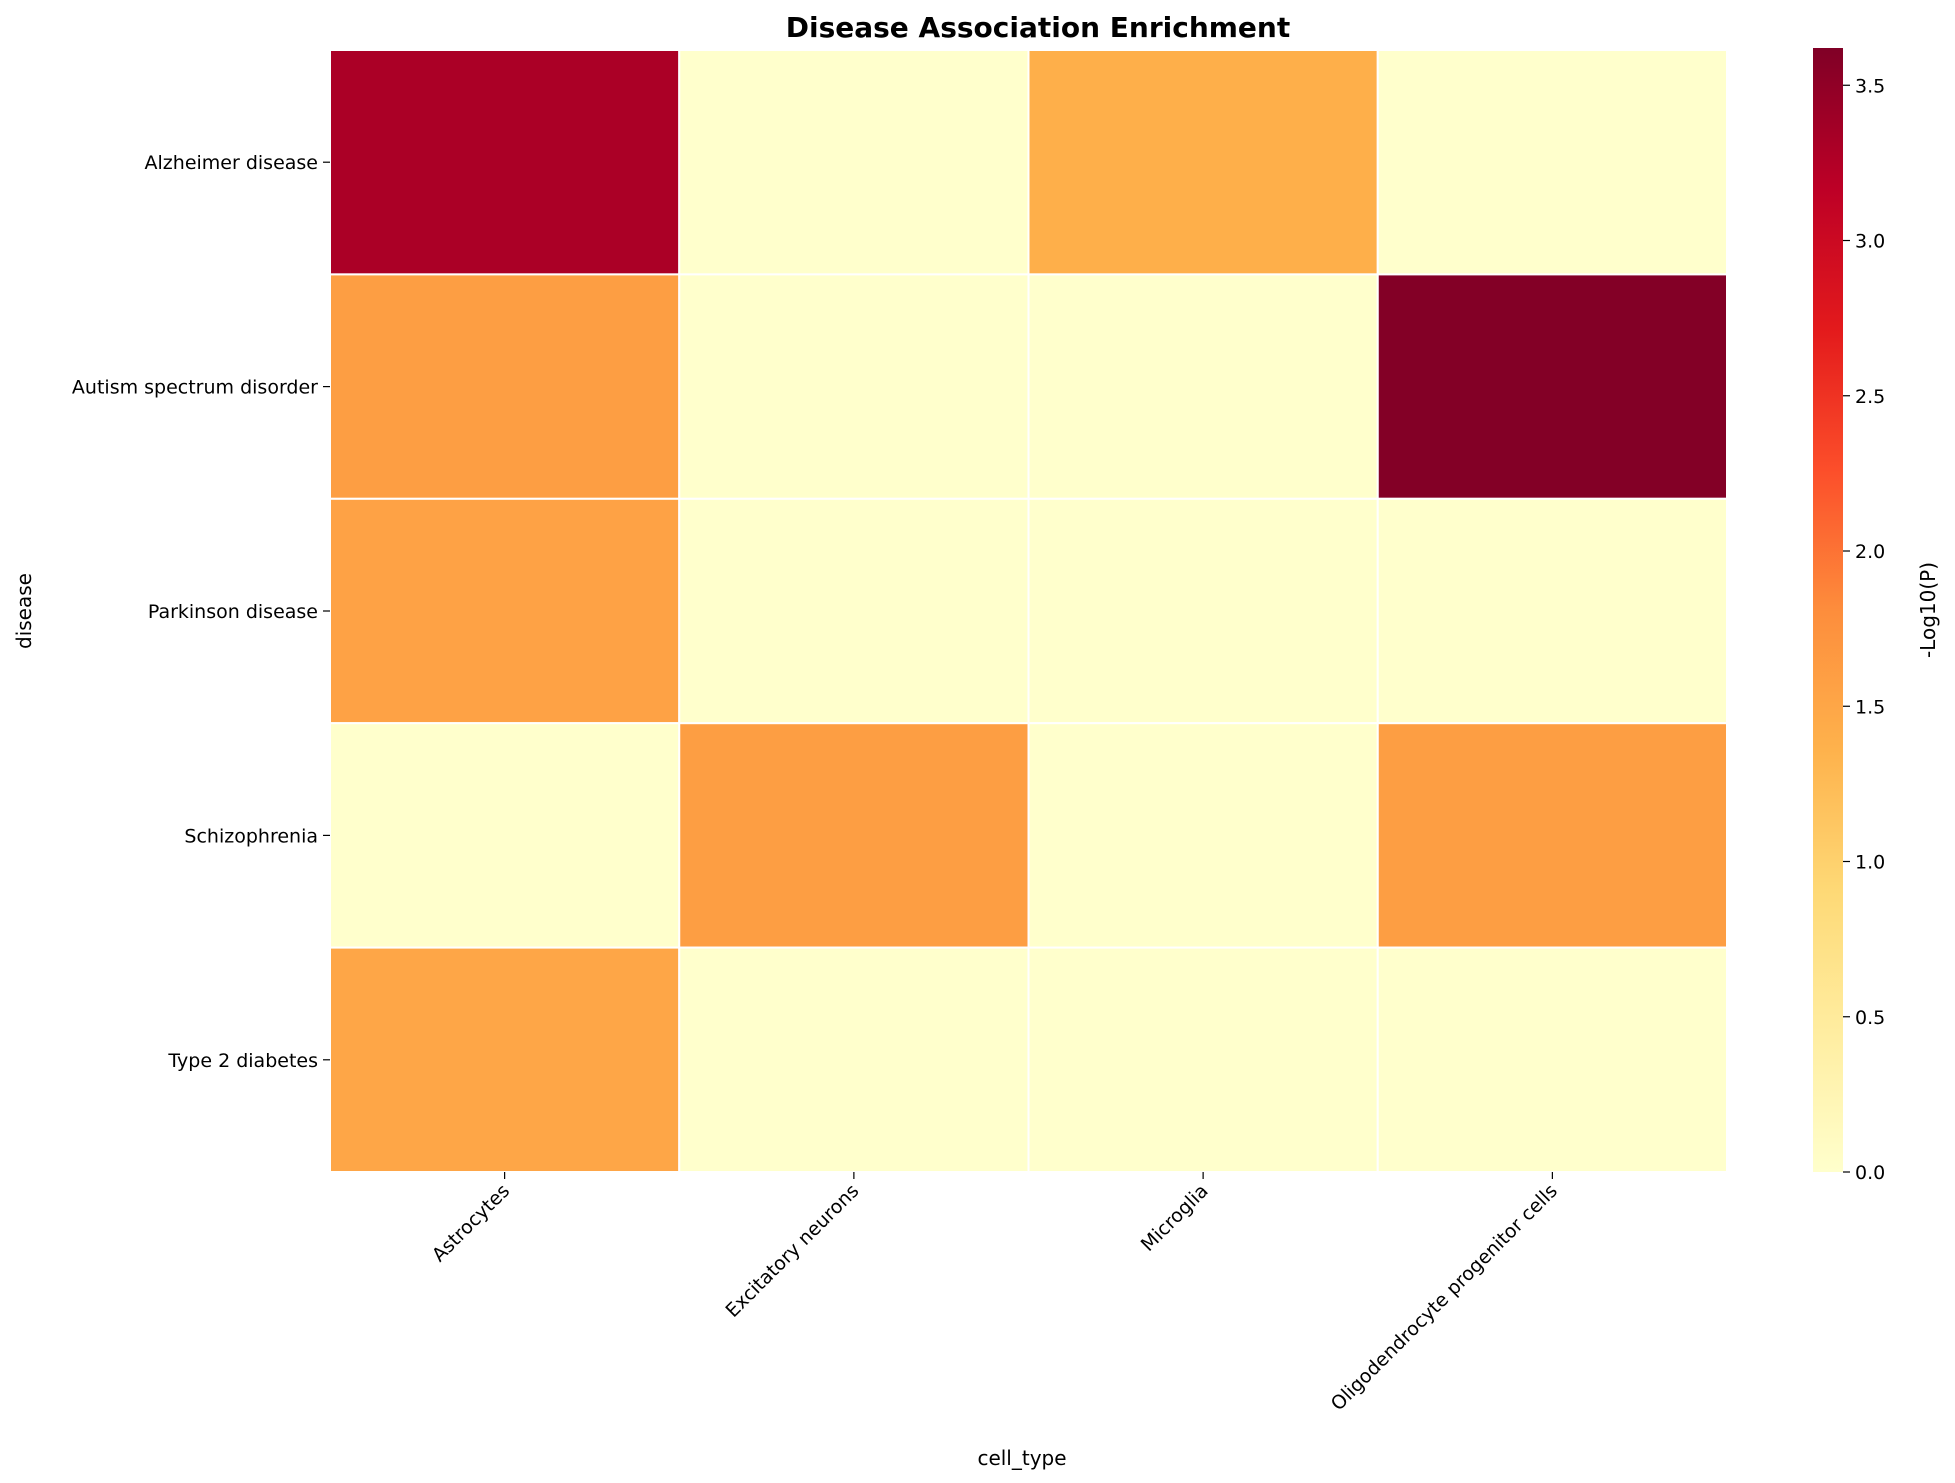 The image size is (1955, 1483). What do you see at coordinates (1928, 610) in the screenshot?
I see `colorbar-label: -Log10(P)` at bounding box center [1928, 610].